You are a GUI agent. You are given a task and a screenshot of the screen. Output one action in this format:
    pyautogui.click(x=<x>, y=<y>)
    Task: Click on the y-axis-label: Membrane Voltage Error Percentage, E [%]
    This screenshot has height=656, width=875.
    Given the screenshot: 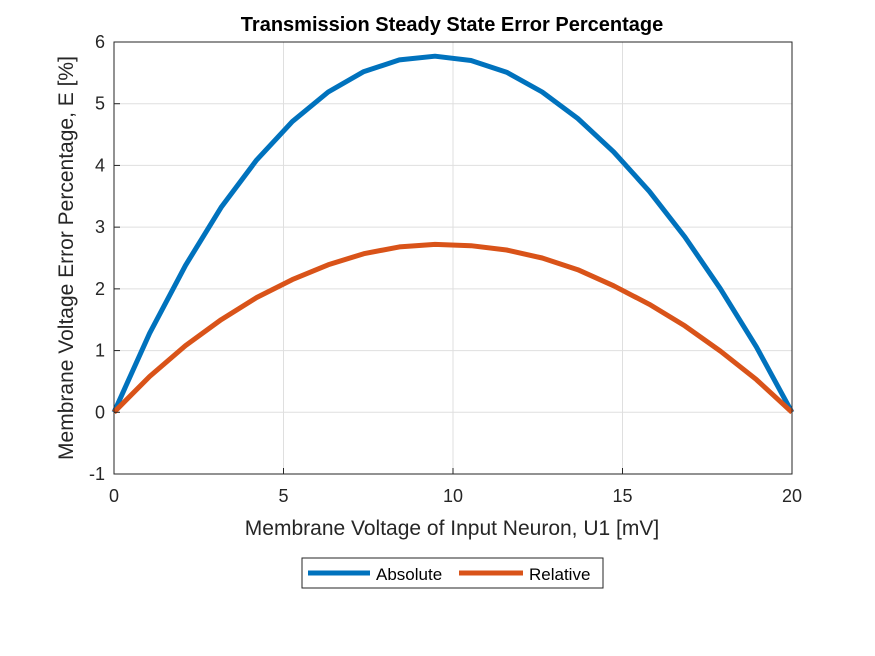 What is the action you would take?
    pyautogui.click(x=66, y=258)
    